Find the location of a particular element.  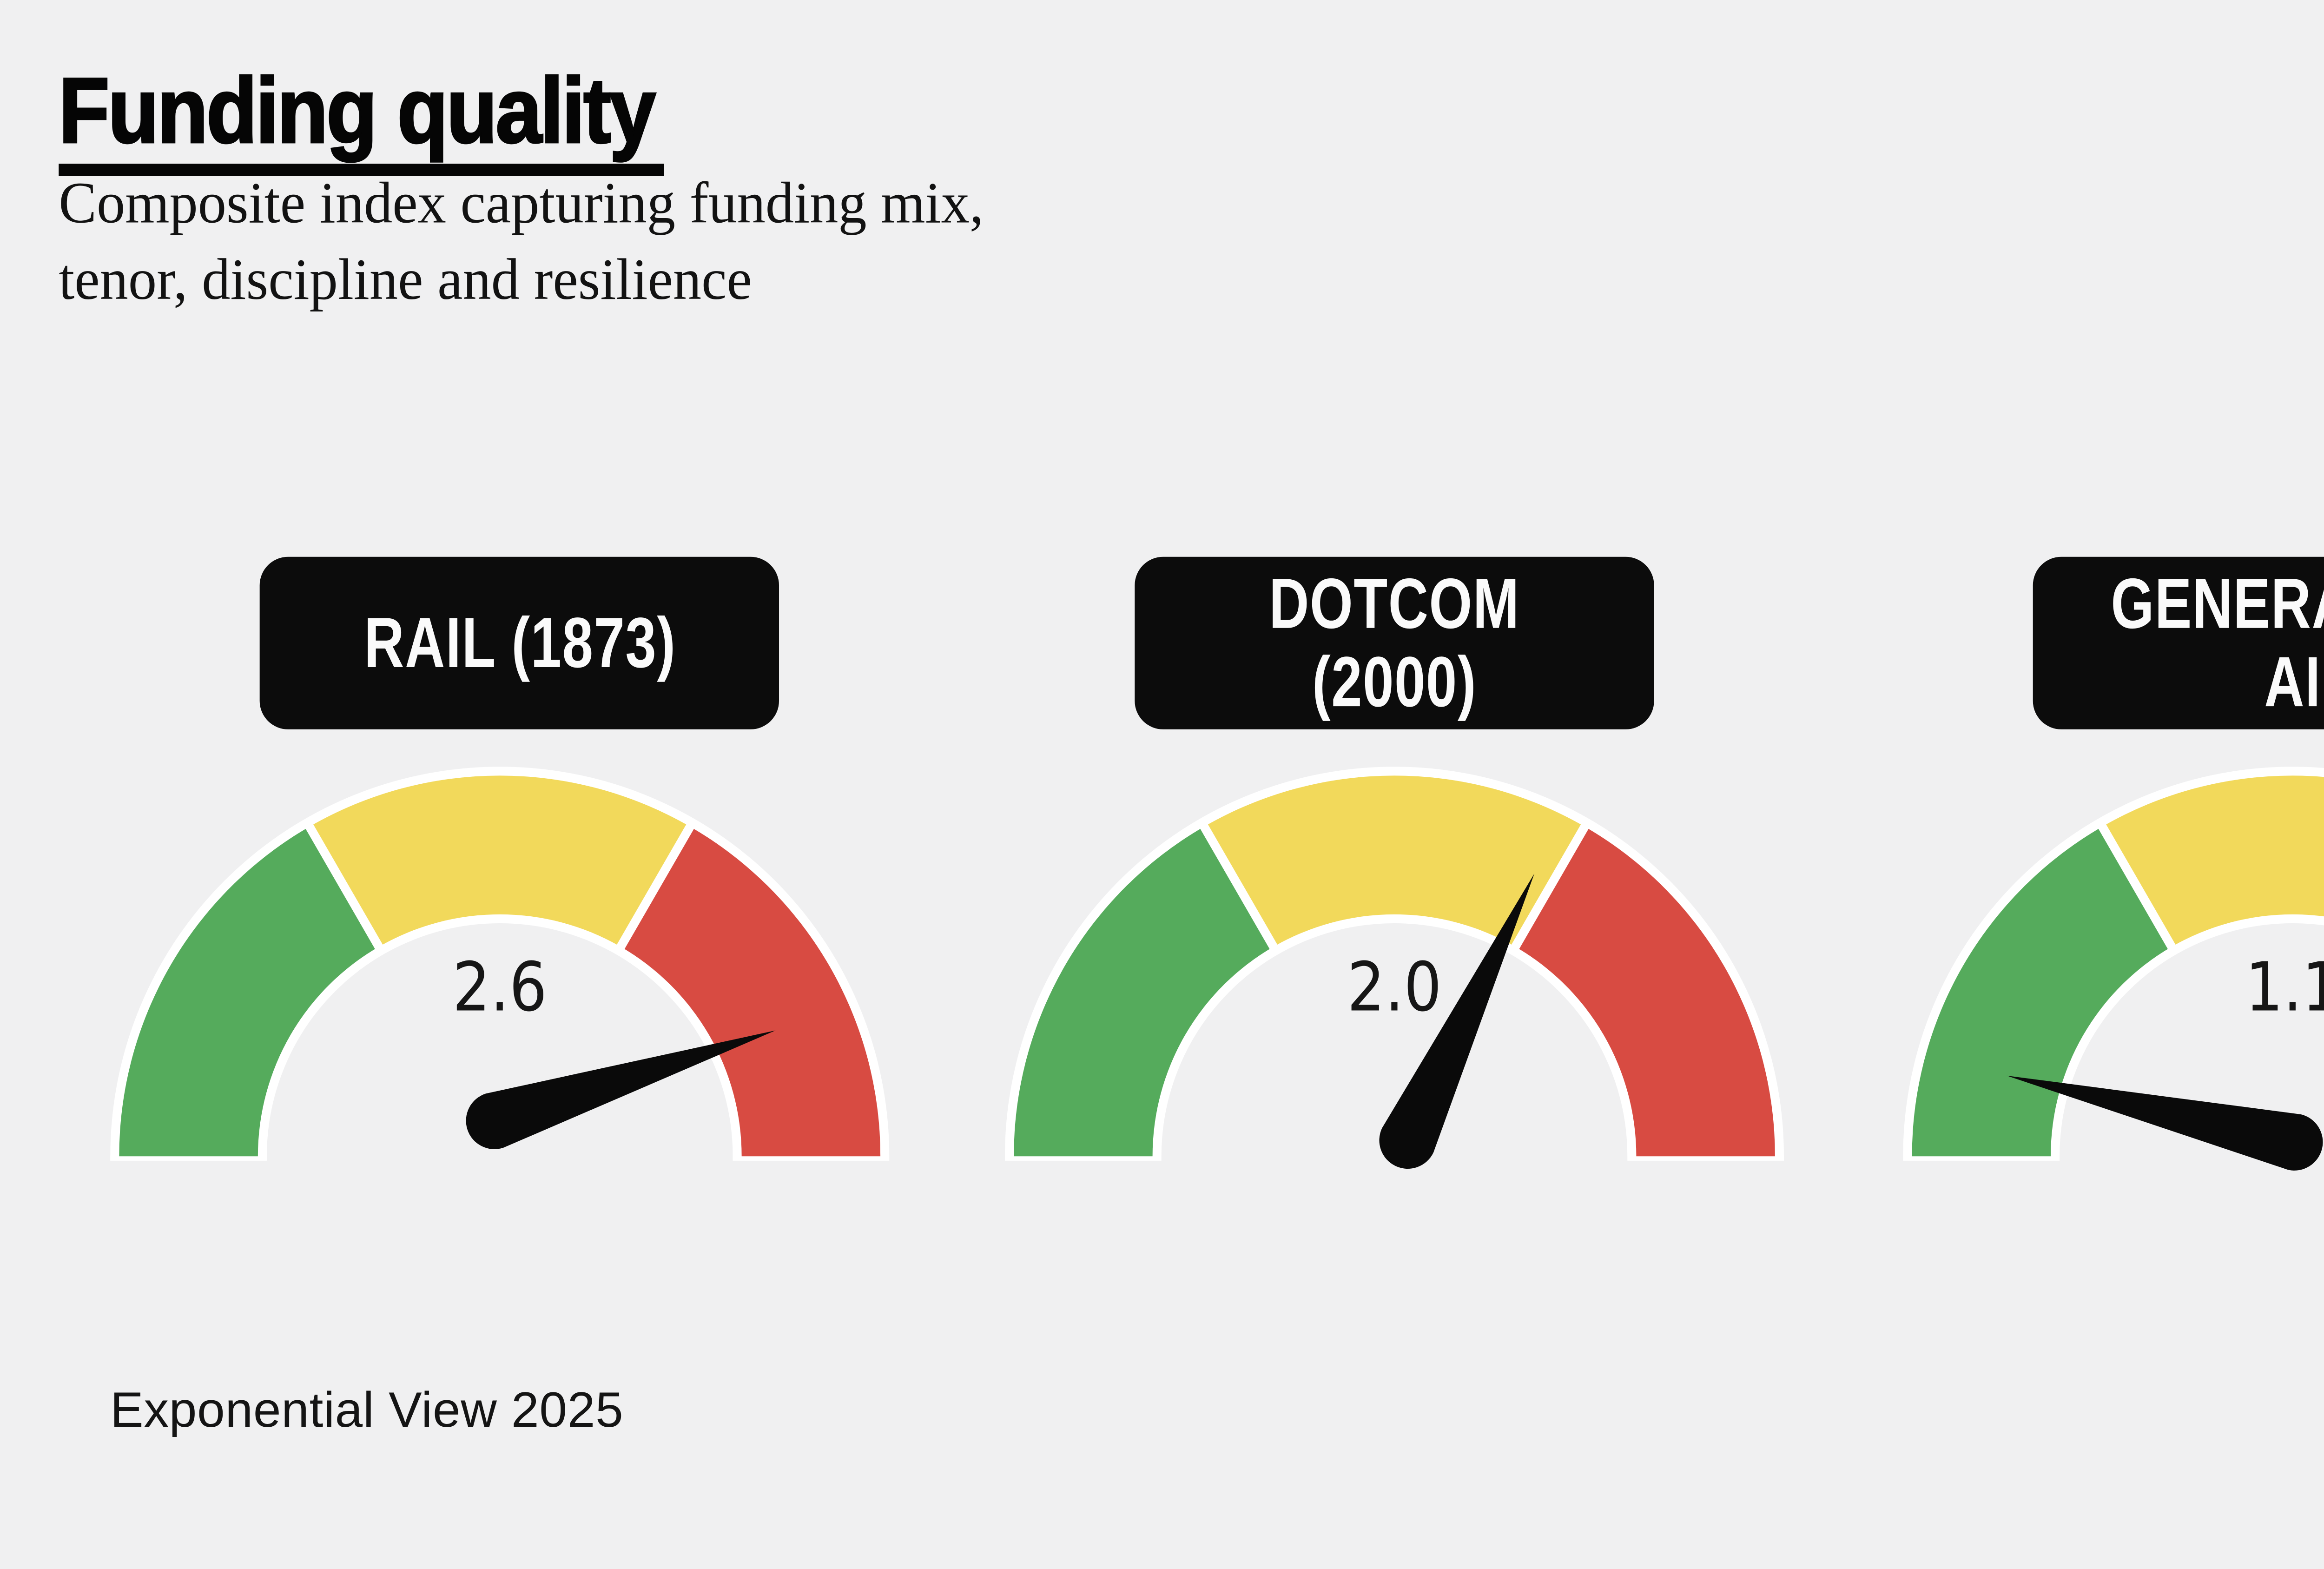

gauge-label-box-dotcom: DOTCOM (2000) is located at coordinates (1393, 642).